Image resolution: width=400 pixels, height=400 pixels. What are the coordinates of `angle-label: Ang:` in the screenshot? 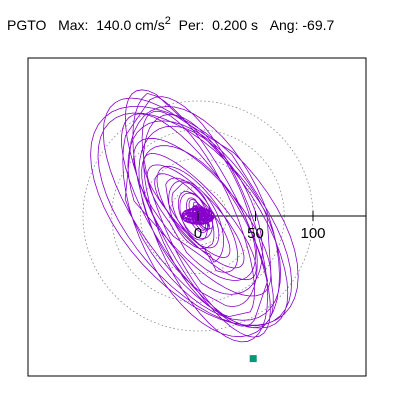 It's located at (284, 25).